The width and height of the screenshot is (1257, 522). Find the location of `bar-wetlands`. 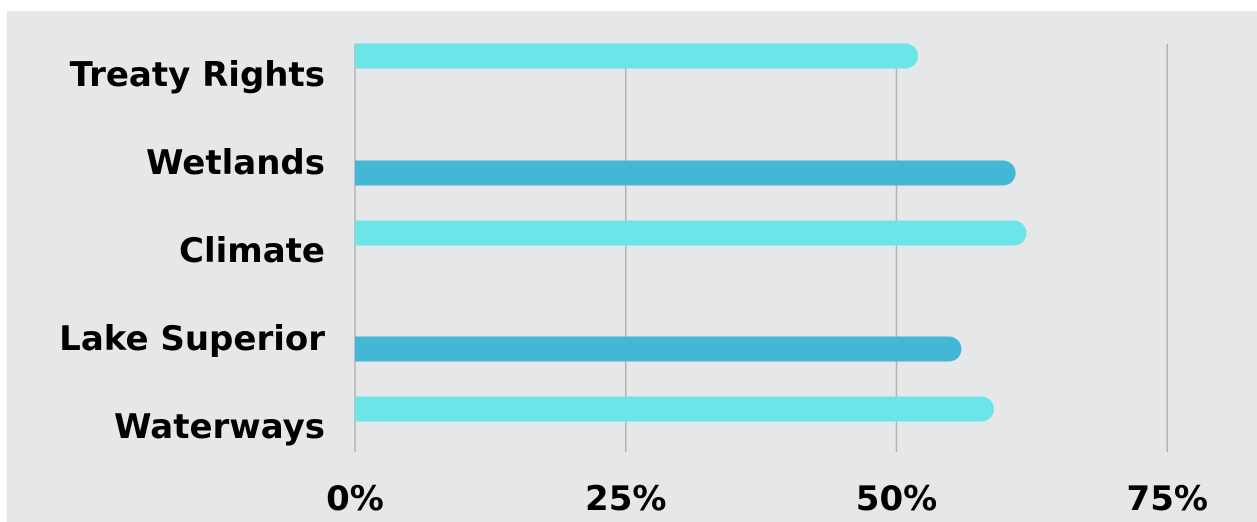

bar-wetlands is located at coordinates (685, 173).